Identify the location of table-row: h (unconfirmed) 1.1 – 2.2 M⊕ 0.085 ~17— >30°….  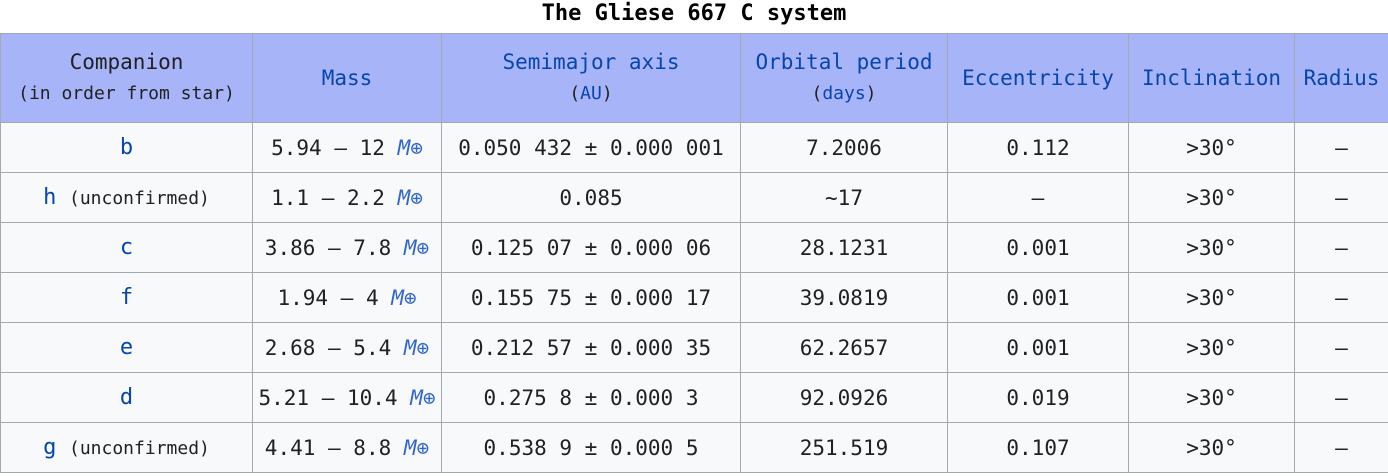
(694, 197).